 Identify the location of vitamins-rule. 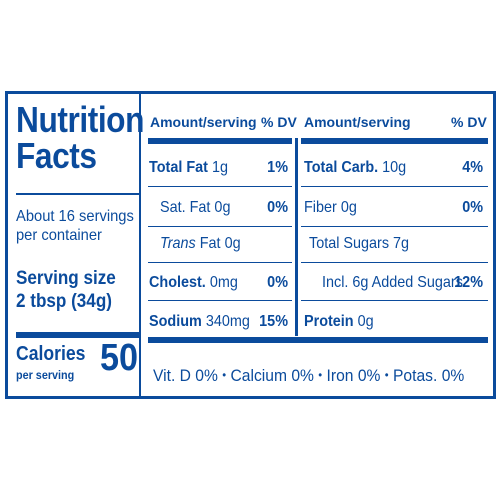
(318, 340).